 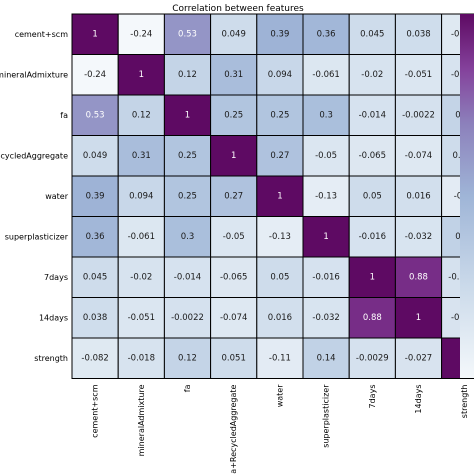 I want to click on column-label: 14days, so click(x=418, y=399).